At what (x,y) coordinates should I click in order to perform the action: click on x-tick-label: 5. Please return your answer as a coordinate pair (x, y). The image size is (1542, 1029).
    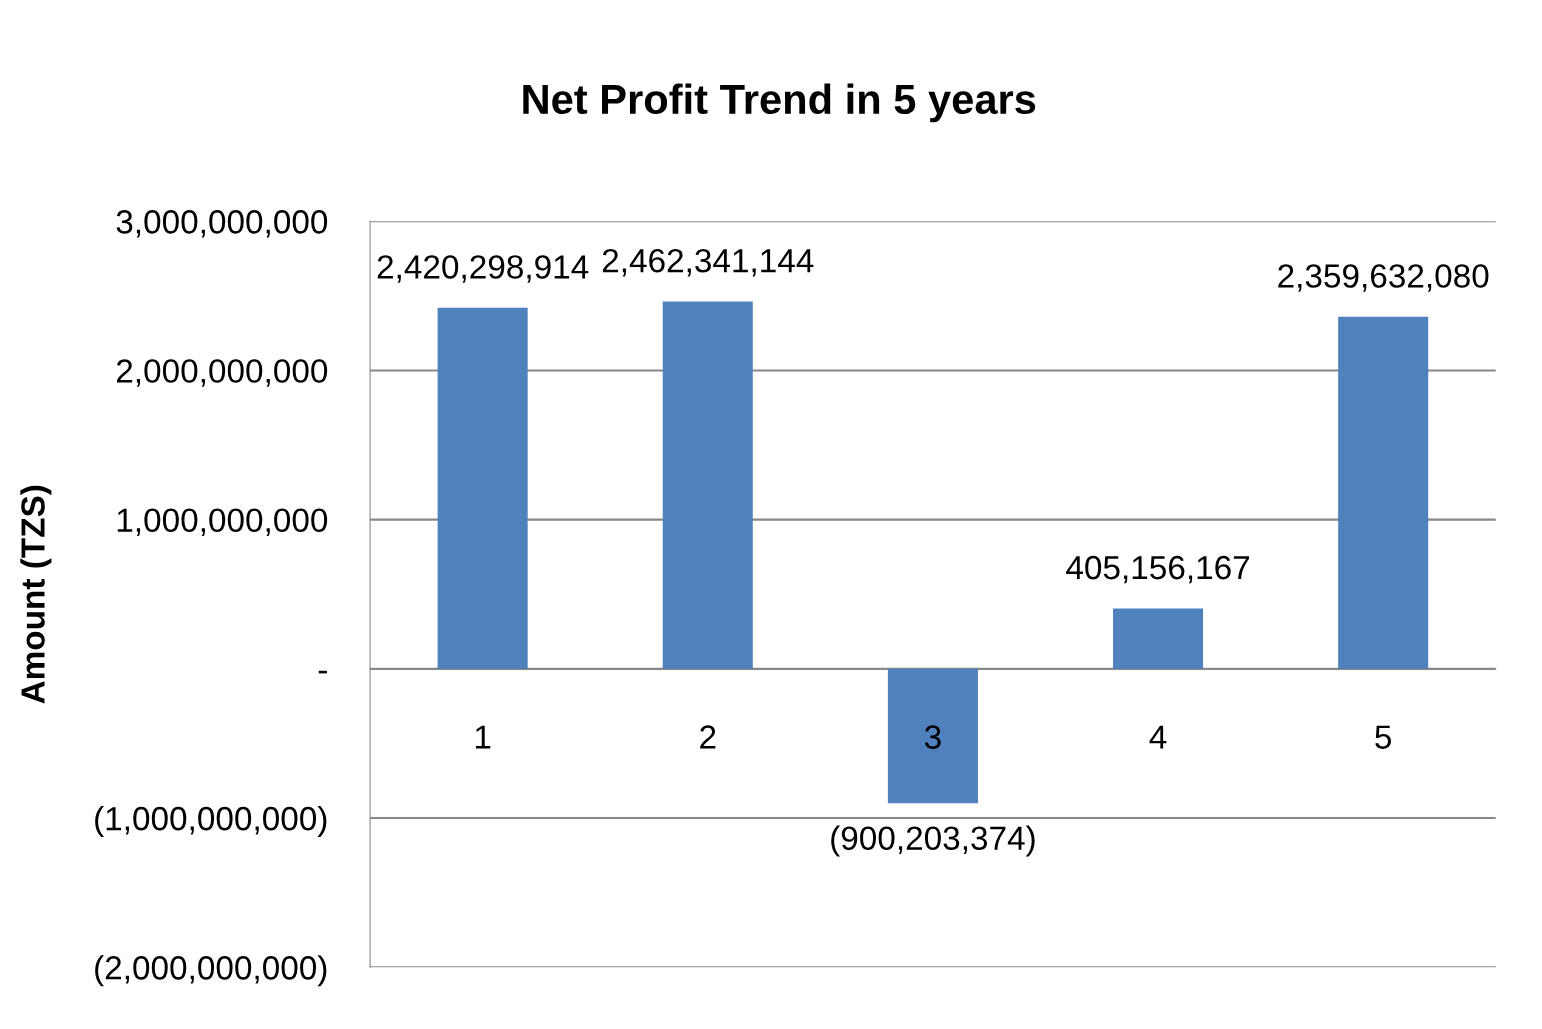
    Looking at the image, I should click on (1383, 737).